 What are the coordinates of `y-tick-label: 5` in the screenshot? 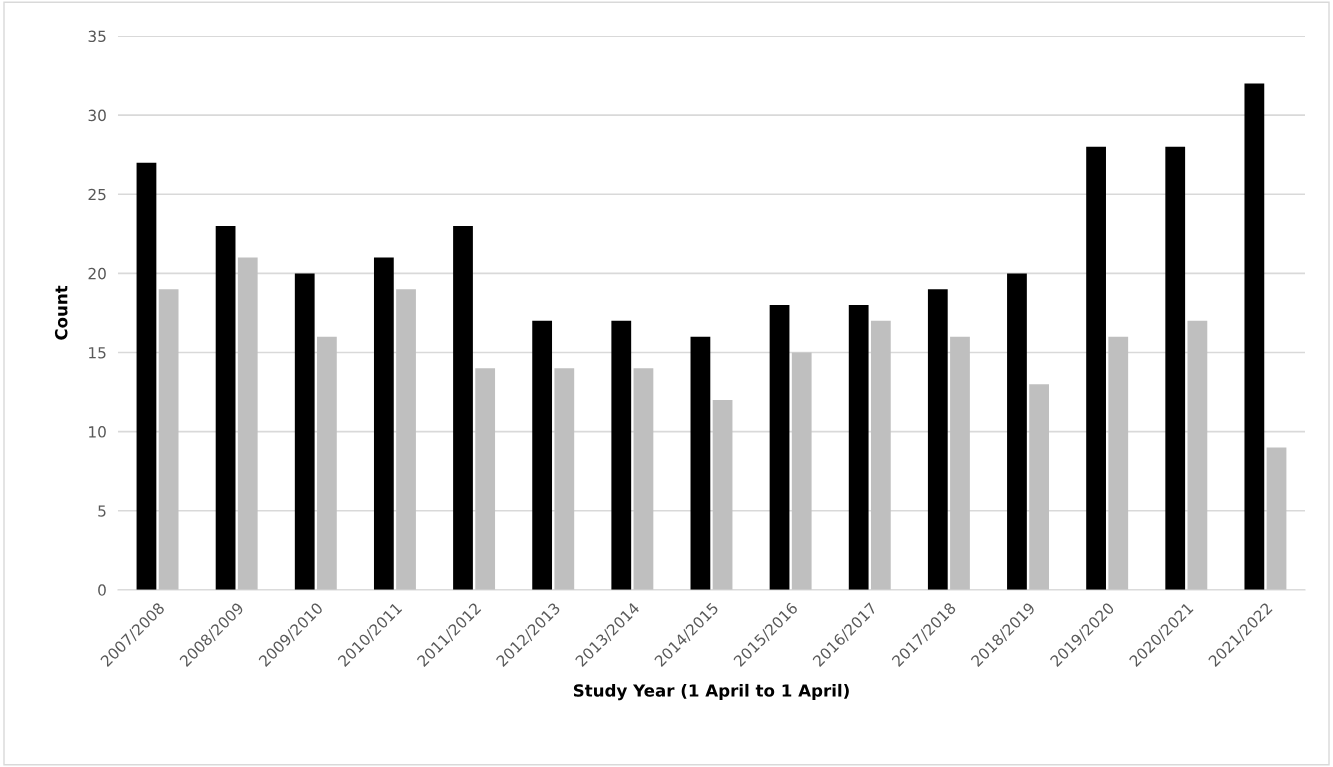 It's located at (102, 511).